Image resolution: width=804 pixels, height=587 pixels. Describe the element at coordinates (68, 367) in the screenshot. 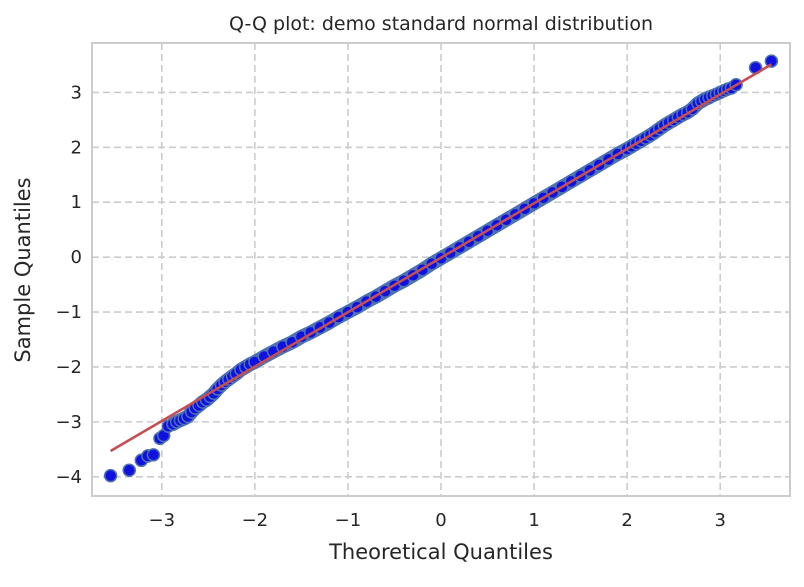

I see `y-tick-label: −2` at that location.